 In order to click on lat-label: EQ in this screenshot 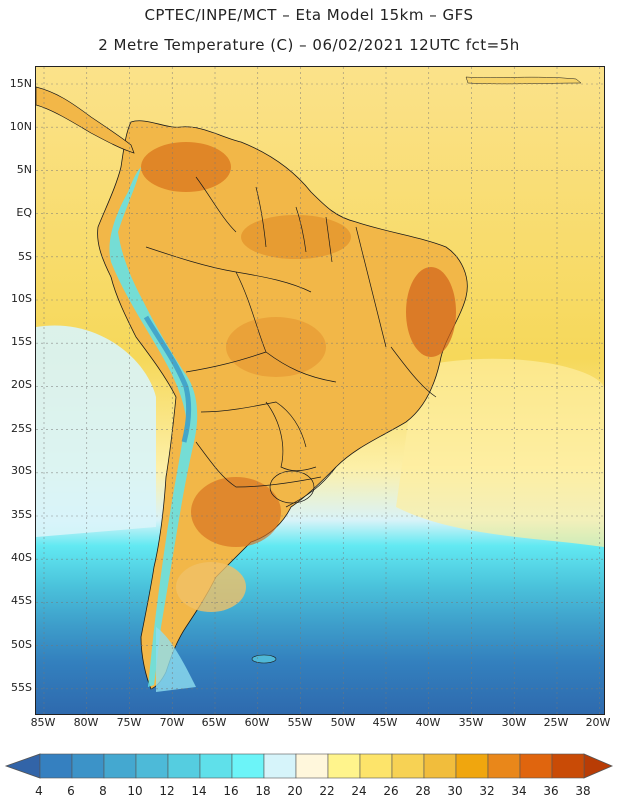, I will do `click(24, 212)`.